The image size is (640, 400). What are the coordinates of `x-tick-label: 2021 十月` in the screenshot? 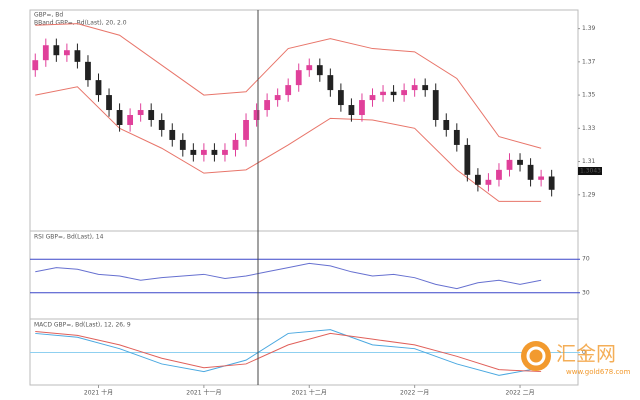 It's located at (98, 393).